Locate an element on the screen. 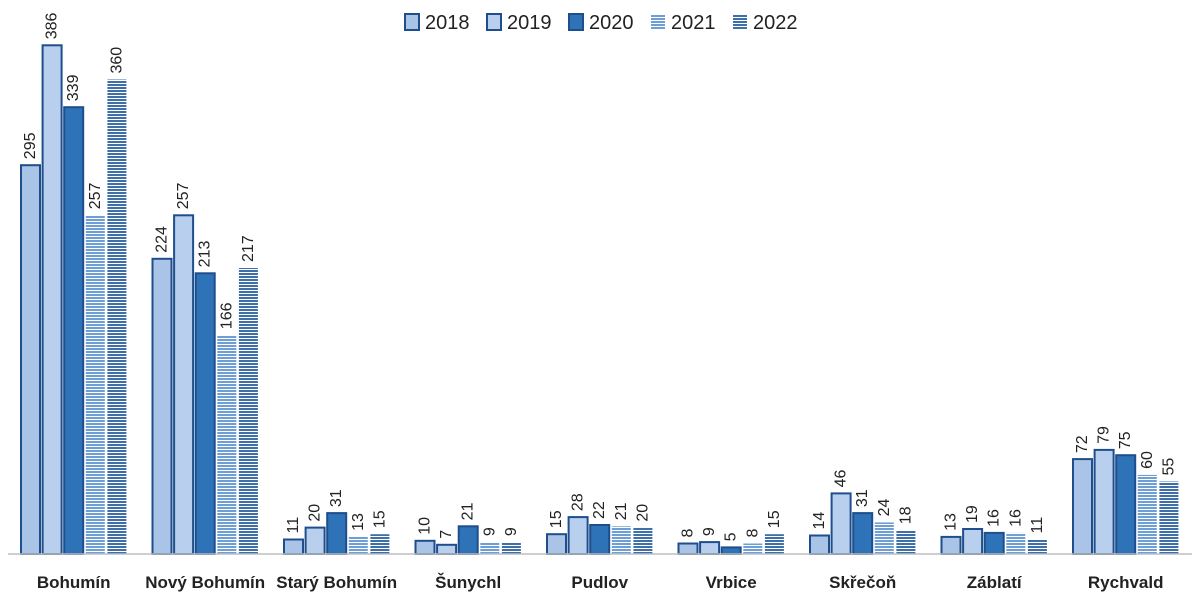 This screenshot has width=1200, height=600. value-label-2022-2: 15 is located at coordinates (379, 519).